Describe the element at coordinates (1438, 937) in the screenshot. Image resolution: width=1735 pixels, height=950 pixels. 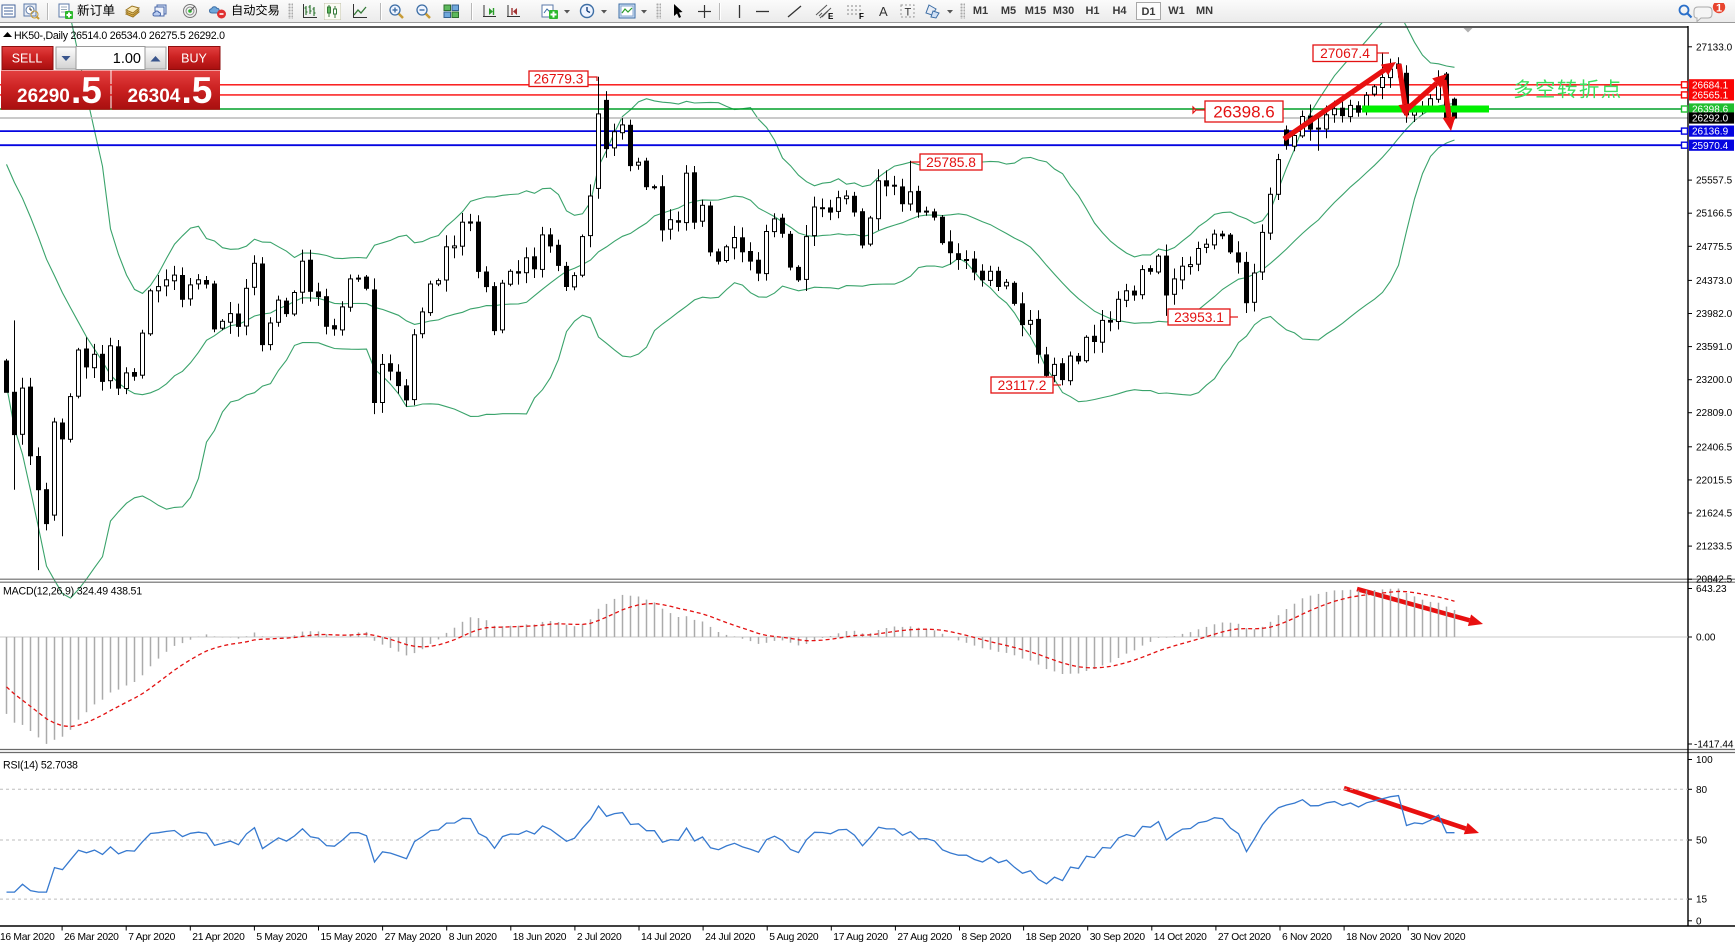
I see `svg-text: 30 Nov 2020` at that location.